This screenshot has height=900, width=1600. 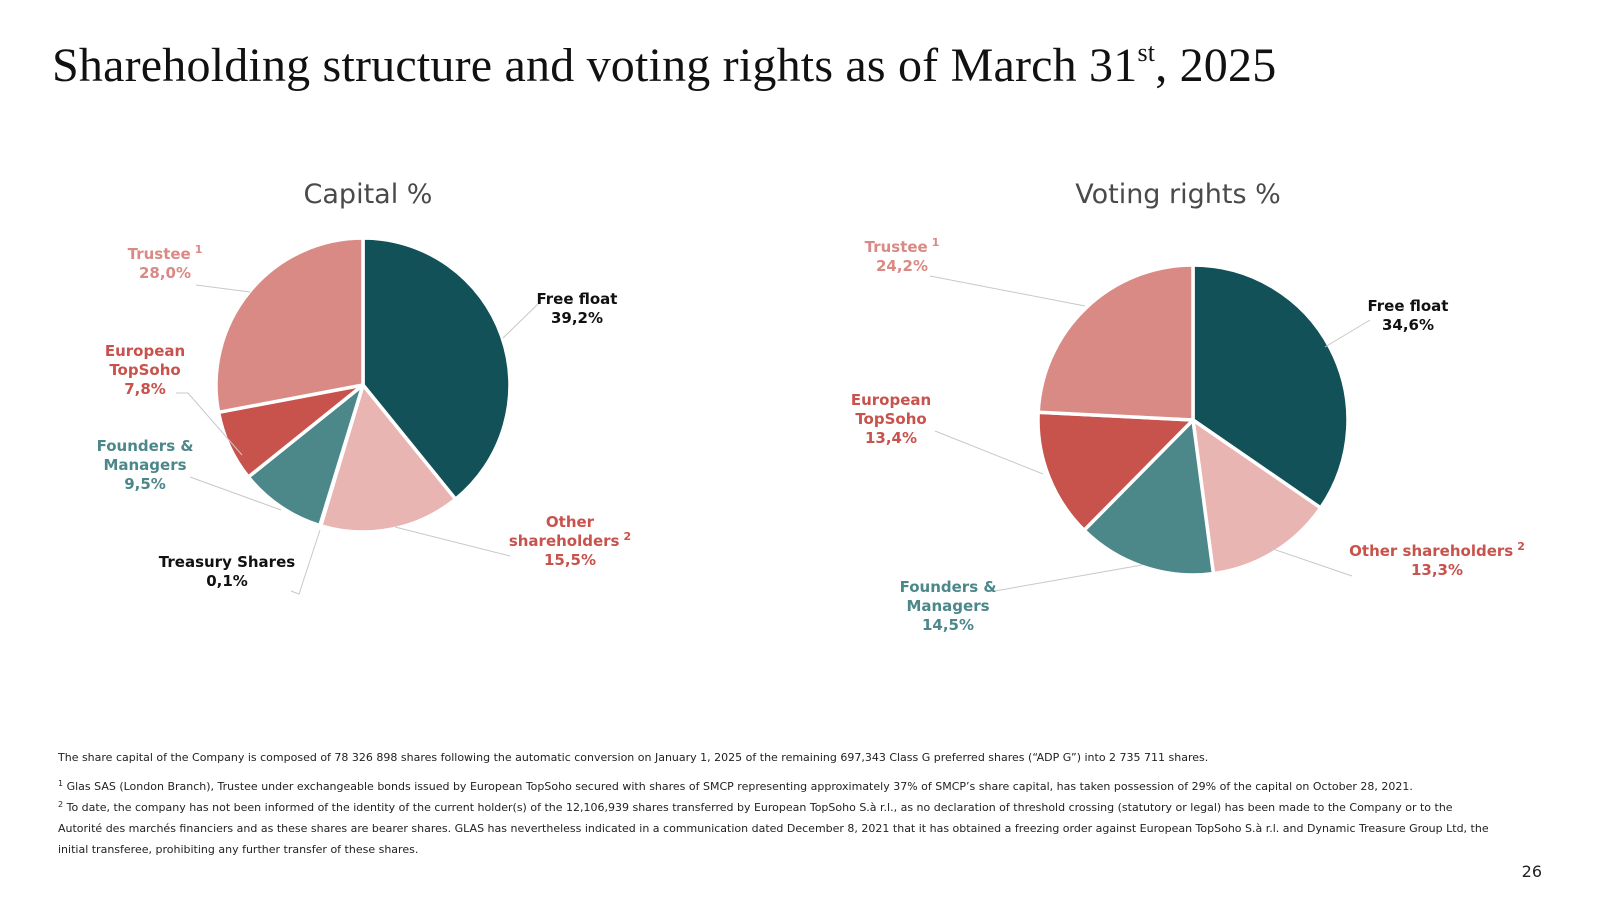 I want to click on capital-name-treasury-shares: Treasury Shares, so click(x=227, y=562).